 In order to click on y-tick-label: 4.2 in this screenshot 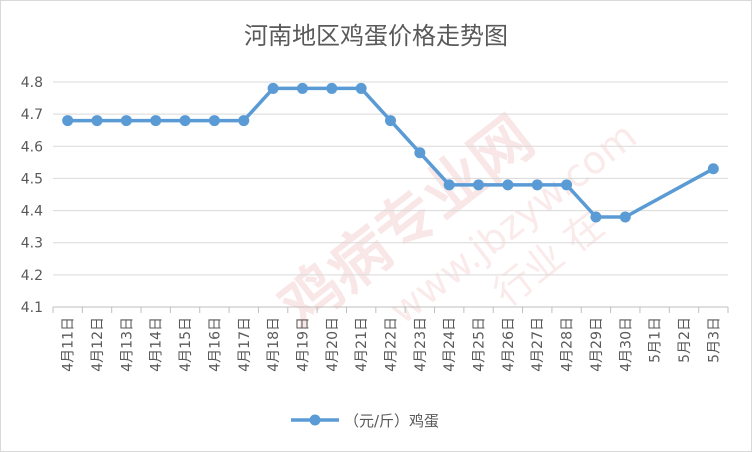, I will do `click(32, 276)`.